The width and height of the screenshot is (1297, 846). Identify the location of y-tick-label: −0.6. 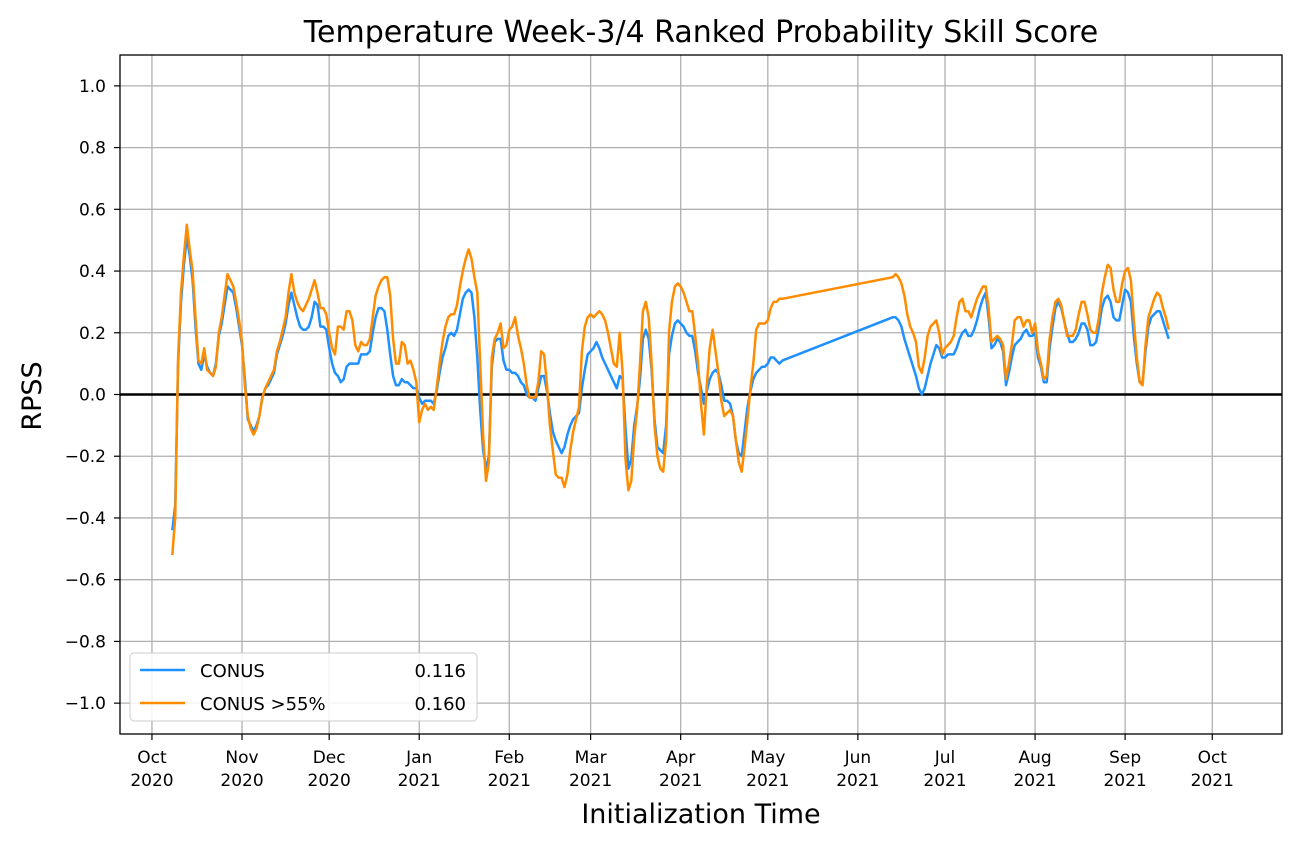
(85, 581).